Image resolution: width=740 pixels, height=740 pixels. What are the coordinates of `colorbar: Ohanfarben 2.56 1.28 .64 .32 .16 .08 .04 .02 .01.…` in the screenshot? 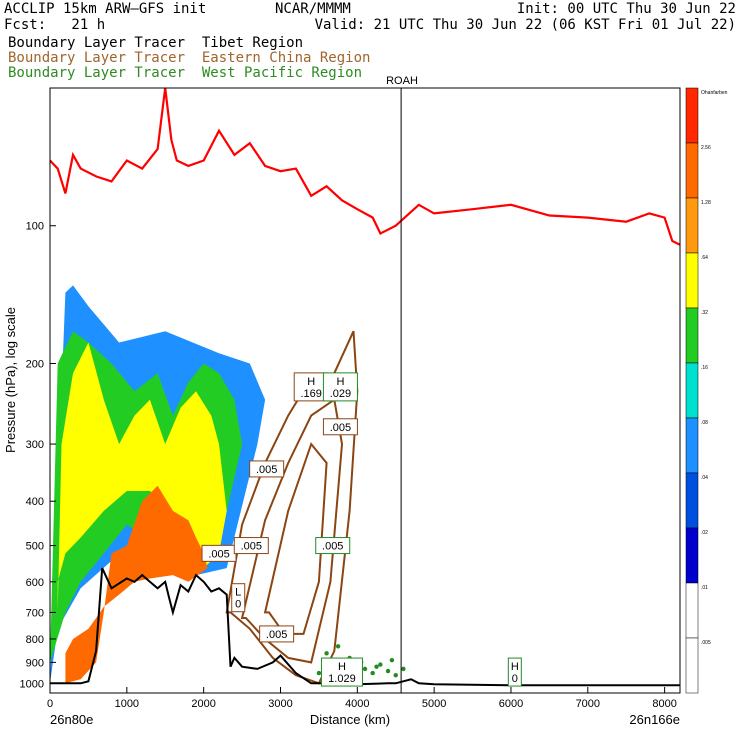 It's located at (706, 390).